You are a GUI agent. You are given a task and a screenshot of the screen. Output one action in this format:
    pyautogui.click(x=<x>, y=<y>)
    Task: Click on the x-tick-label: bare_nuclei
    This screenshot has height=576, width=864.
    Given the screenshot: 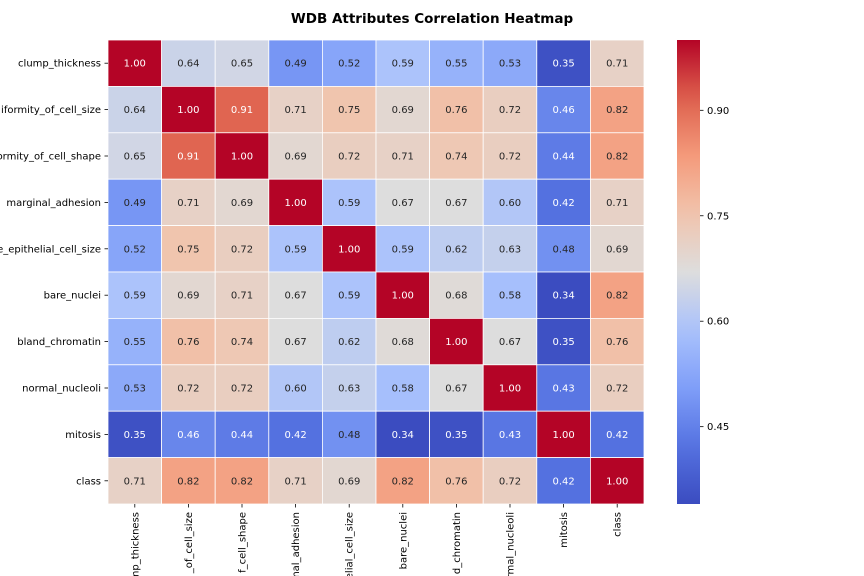 What is the action you would take?
    pyautogui.click(x=403, y=540)
    